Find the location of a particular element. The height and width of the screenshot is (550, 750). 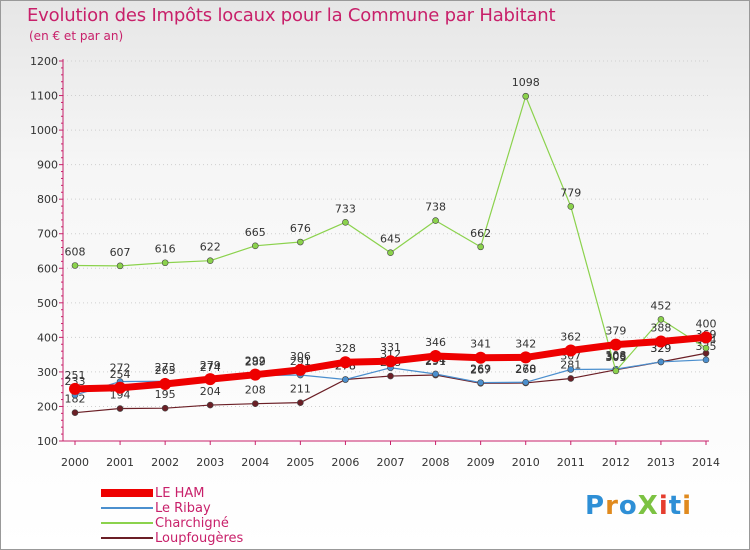

data-label-charchign-: 733 is located at coordinates (345, 208).